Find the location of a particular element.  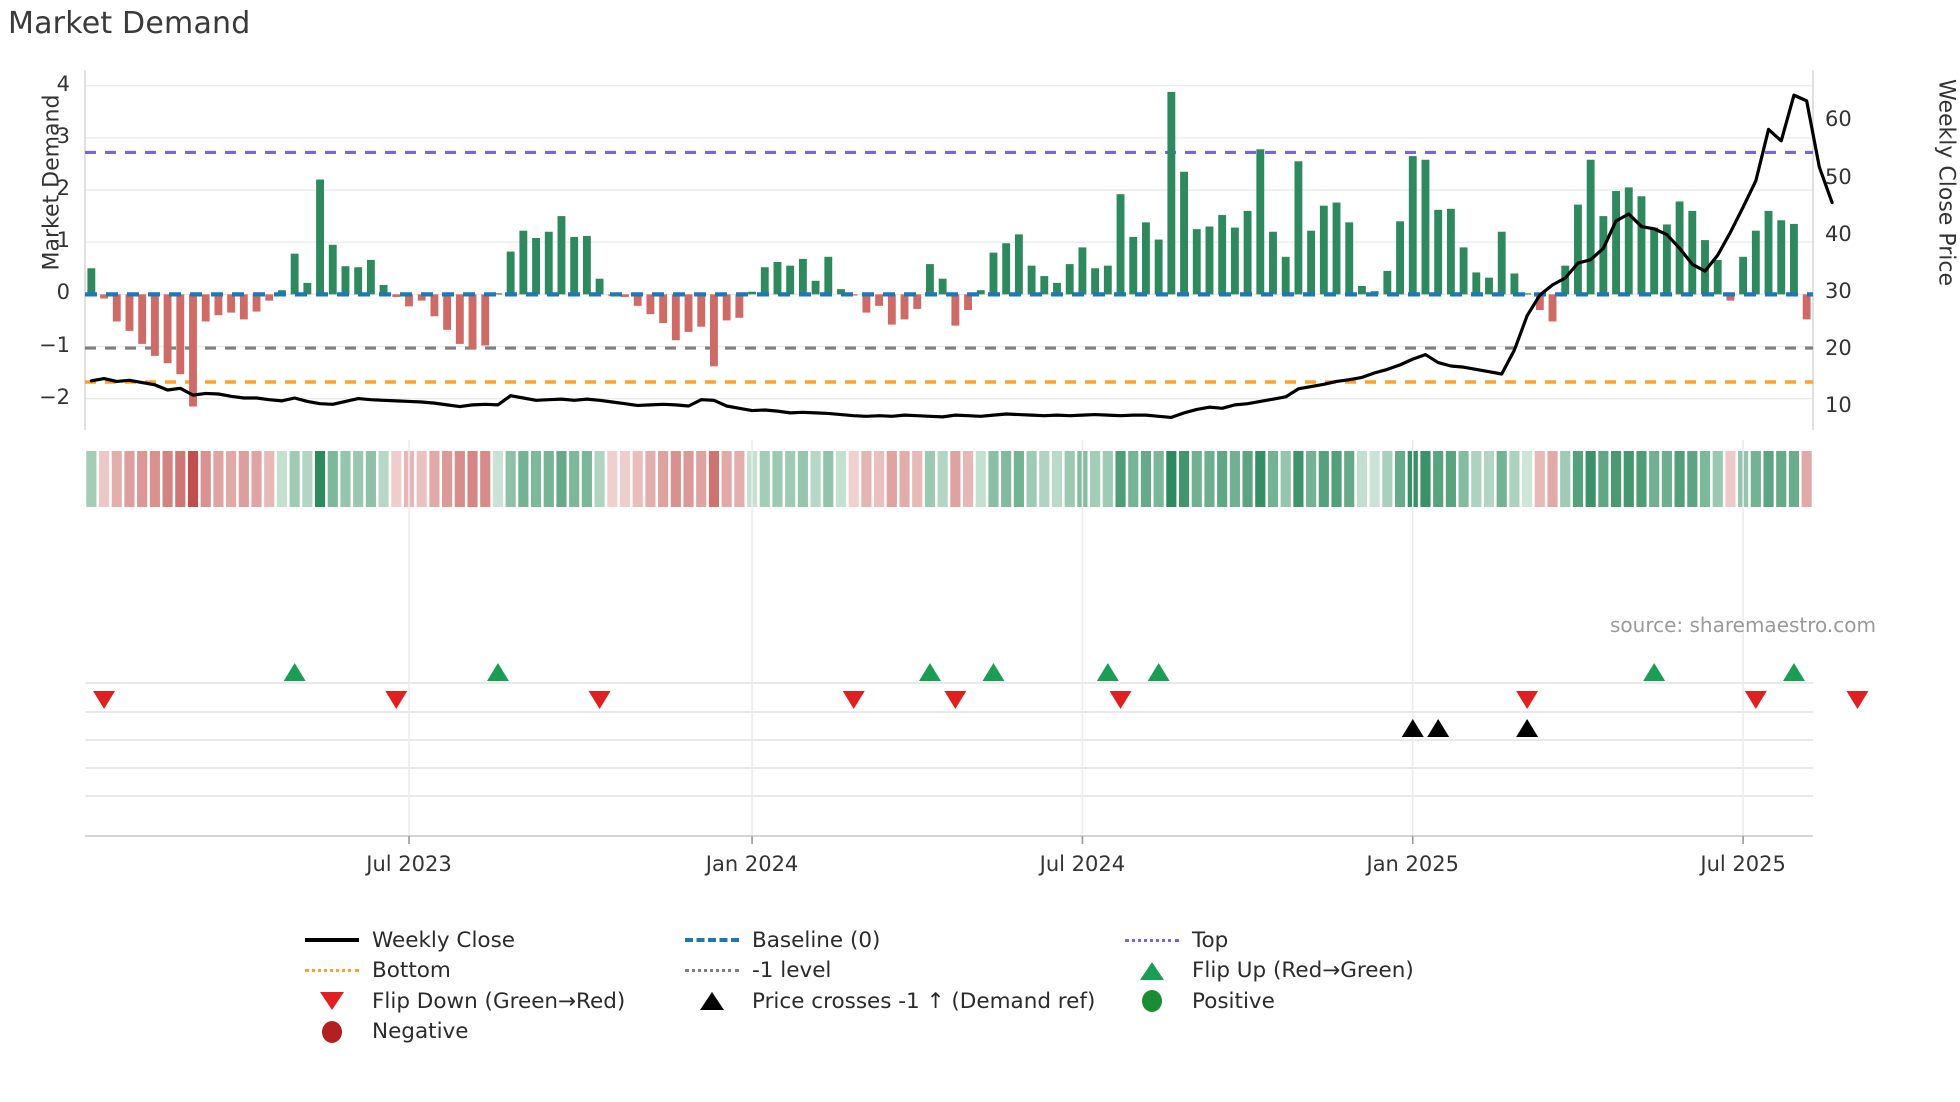

line-dotted-grey-icon is located at coordinates (712, 971).